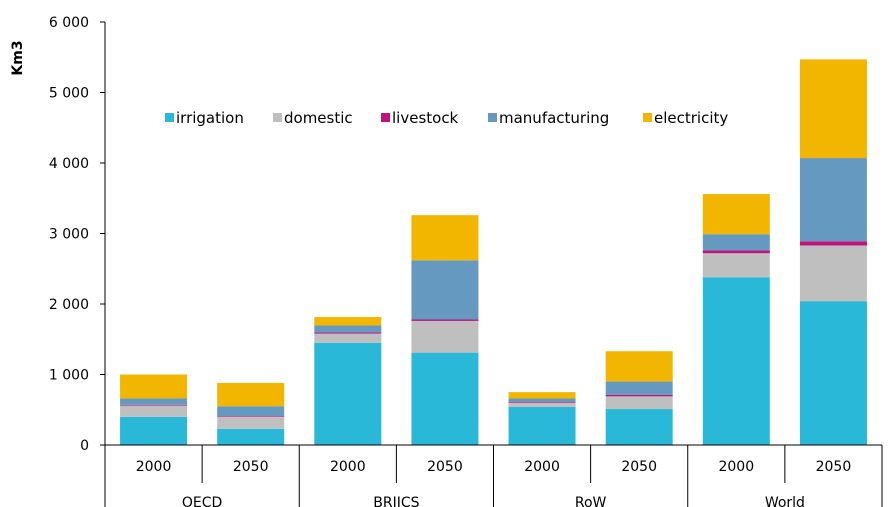 Image resolution: width=890 pixels, height=507 pixels. What do you see at coordinates (210, 118) in the screenshot?
I see `legend-label-irrigation: irrigation` at bounding box center [210, 118].